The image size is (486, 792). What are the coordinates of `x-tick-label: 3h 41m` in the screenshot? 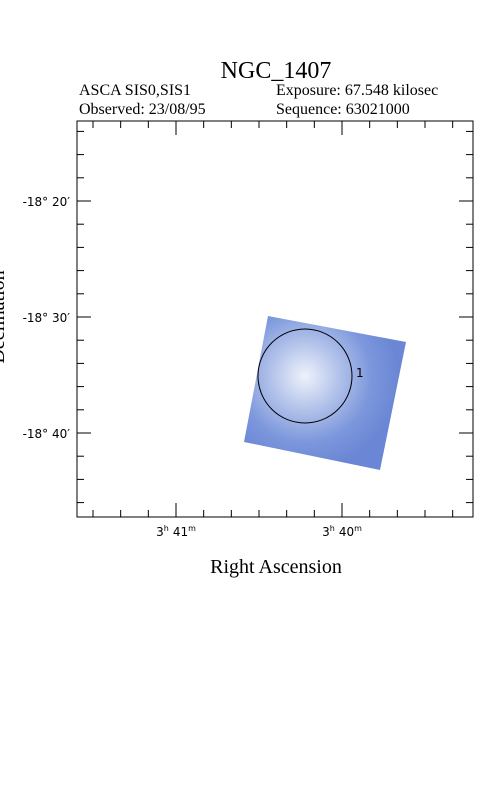 It's located at (176, 531).